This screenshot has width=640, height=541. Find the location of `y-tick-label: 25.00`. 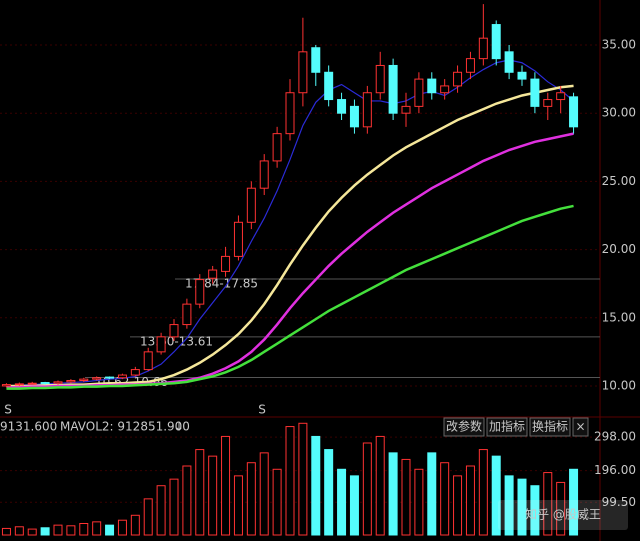

y-tick-label: 25.00 is located at coordinates (619, 181).